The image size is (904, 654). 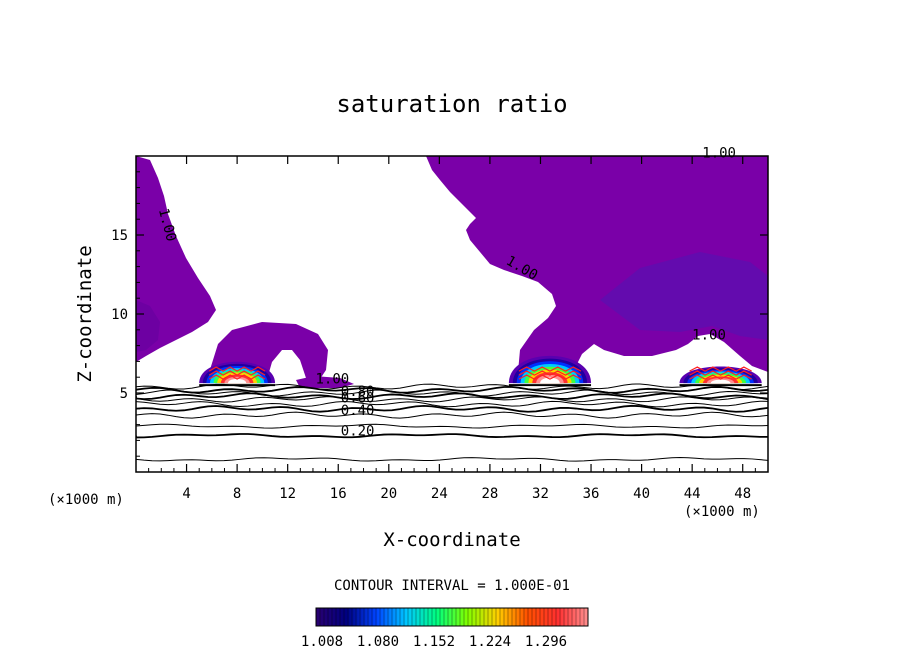 I want to click on colorbar-tick-label: 1.296, so click(x=546, y=642).